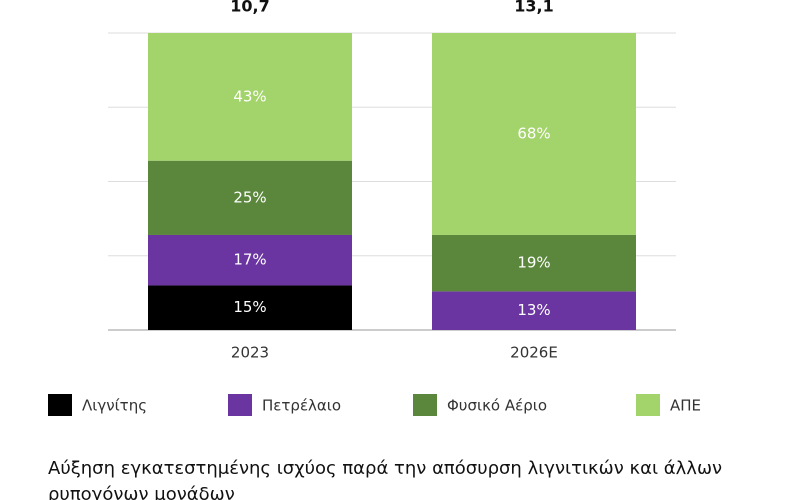  I want to click on value-label: 25%, so click(249, 197).